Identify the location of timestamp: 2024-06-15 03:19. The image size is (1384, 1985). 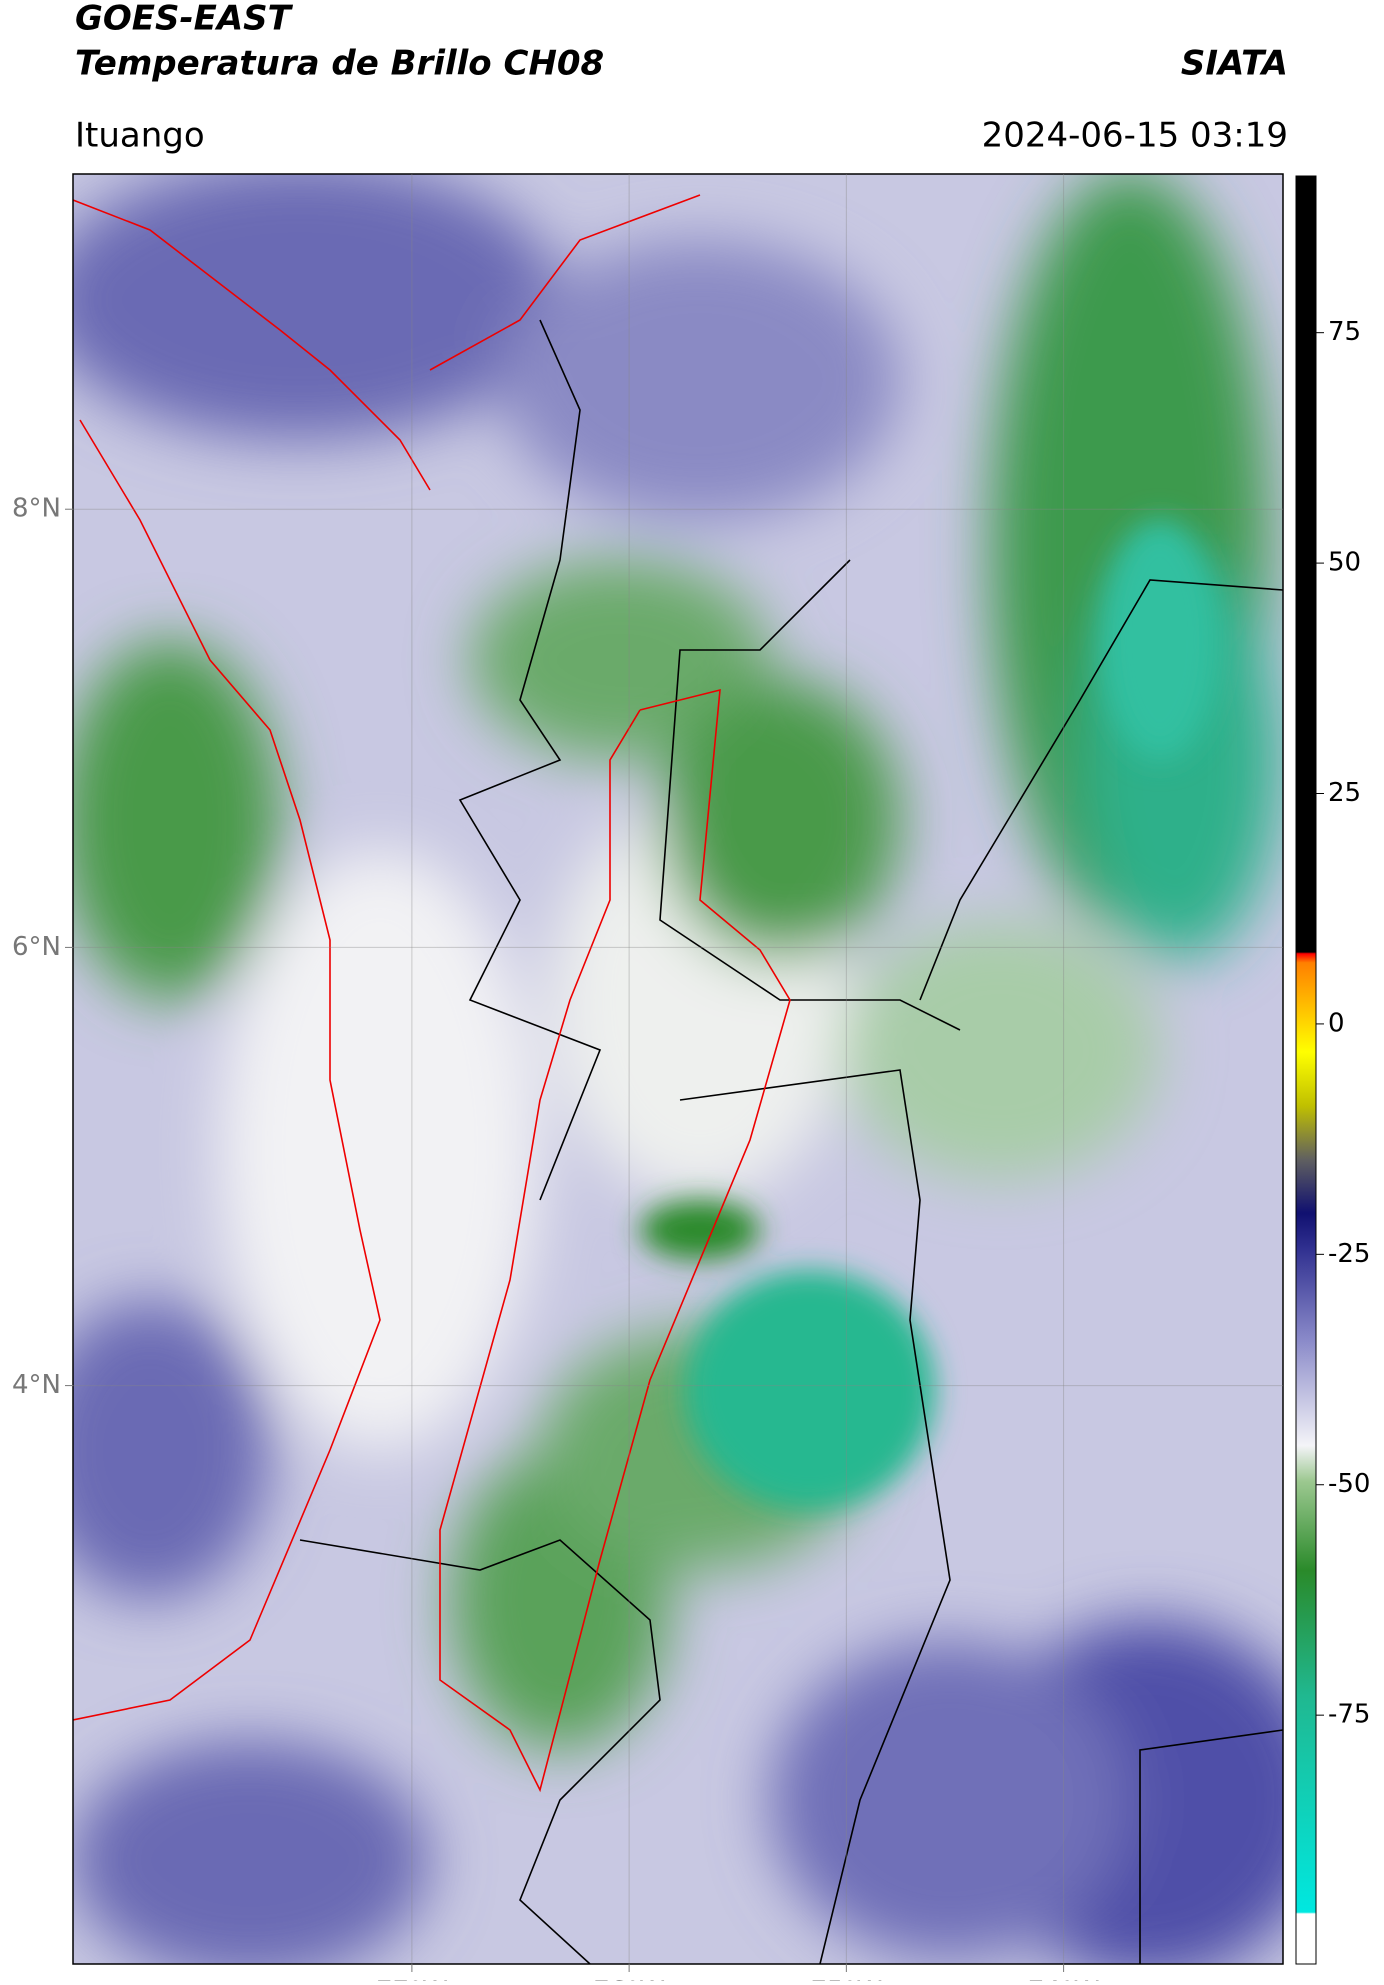
(1135, 136).